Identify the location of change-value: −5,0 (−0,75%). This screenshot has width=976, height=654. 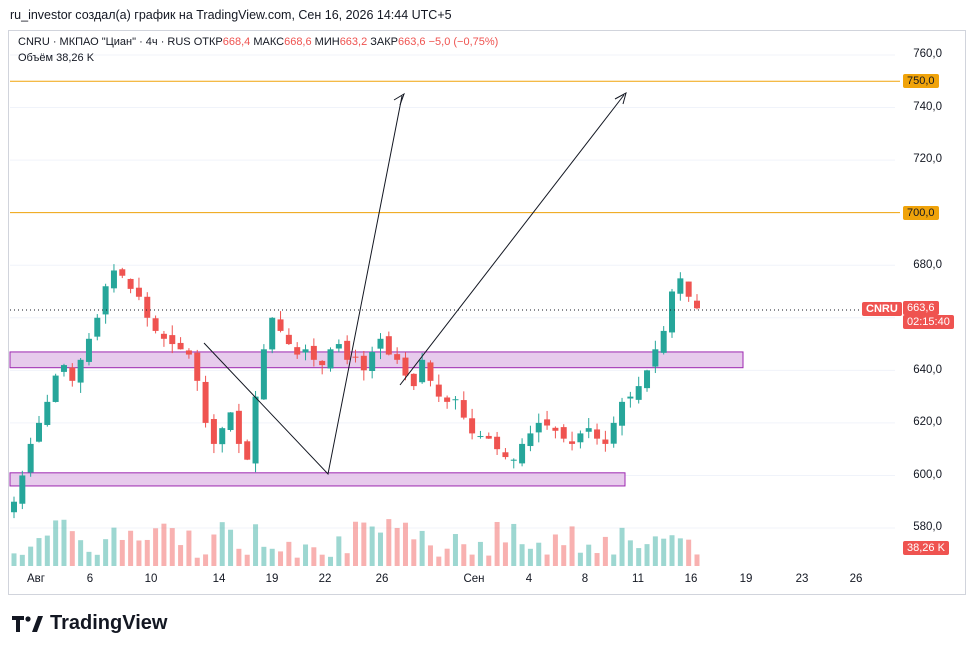
(463, 42).